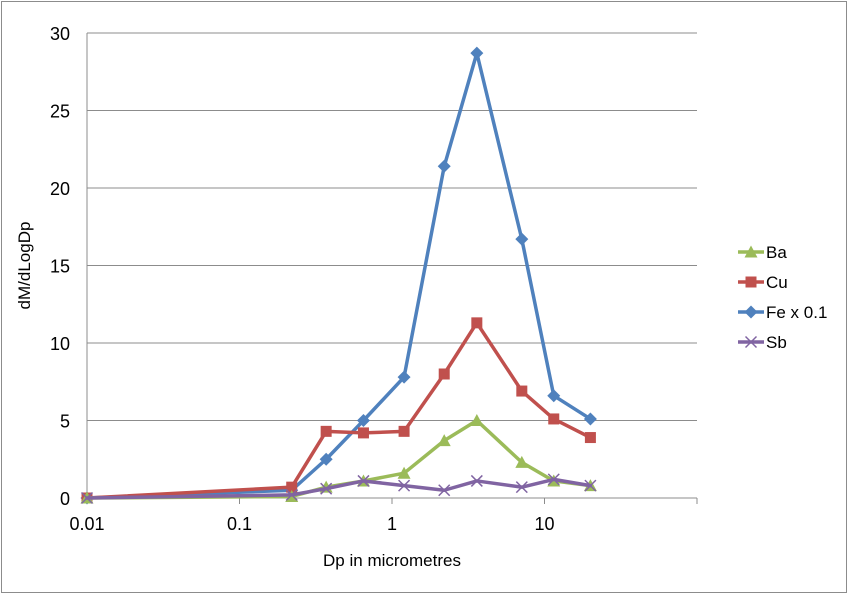 The width and height of the screenshot is (850, 596). What do you see at coordinates (782, 297) in the screenshot?
I see `legend: Ba Cu Fe x 0.1 Sb` at bounding box center [782, 297].